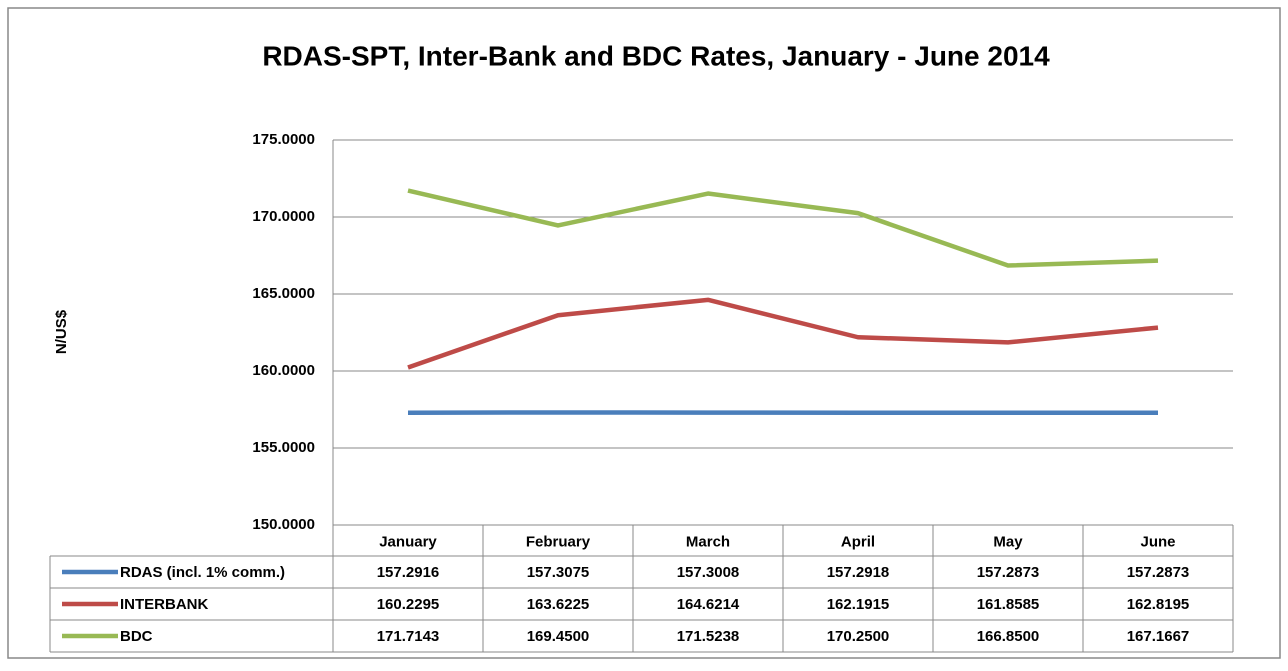 This screenshot has width=1288, height=671. What do you see at coordinates (408, 541) in the screenshot?
I see `x-tick-label: January` at bounding box center [408, 541].